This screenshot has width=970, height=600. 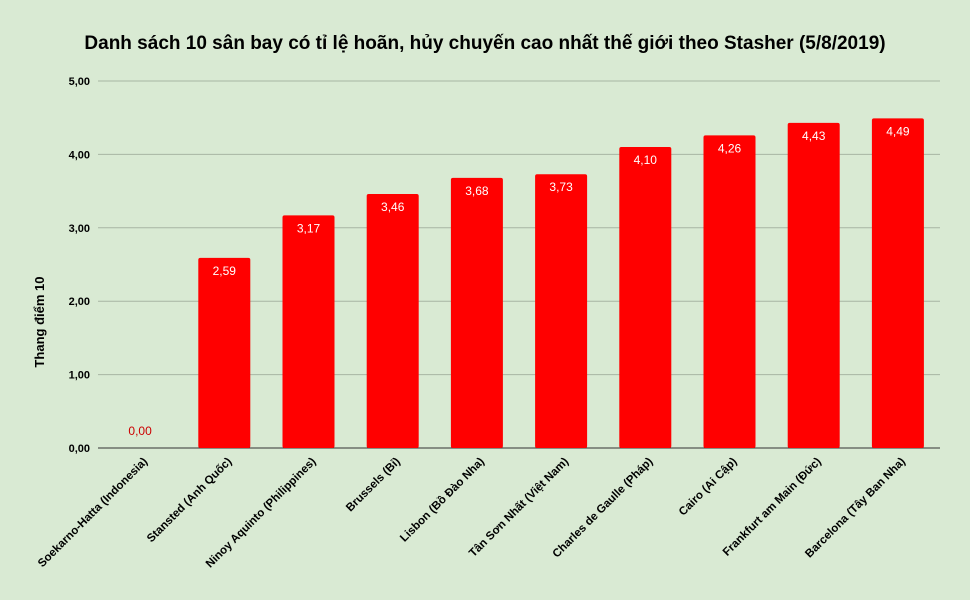 I want to click on data-label: 4,26, so click(x=730, y=148).